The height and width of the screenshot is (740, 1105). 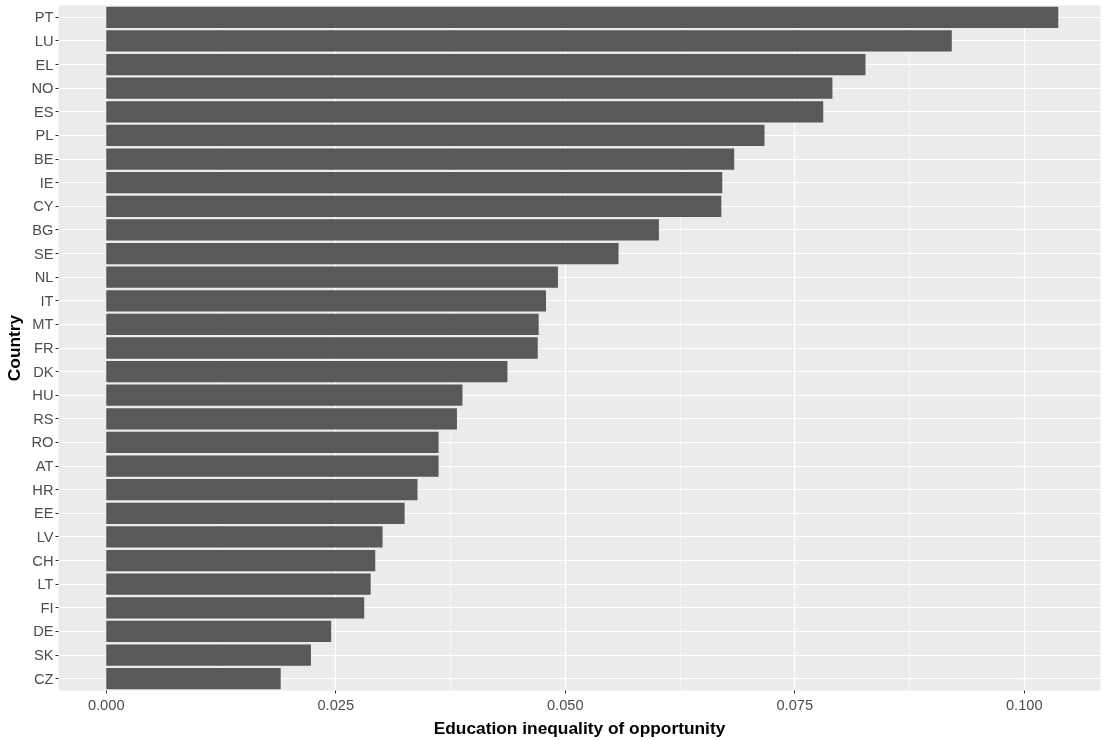 I want to click on y-tick-label: BE, so click(x=43, y=159).